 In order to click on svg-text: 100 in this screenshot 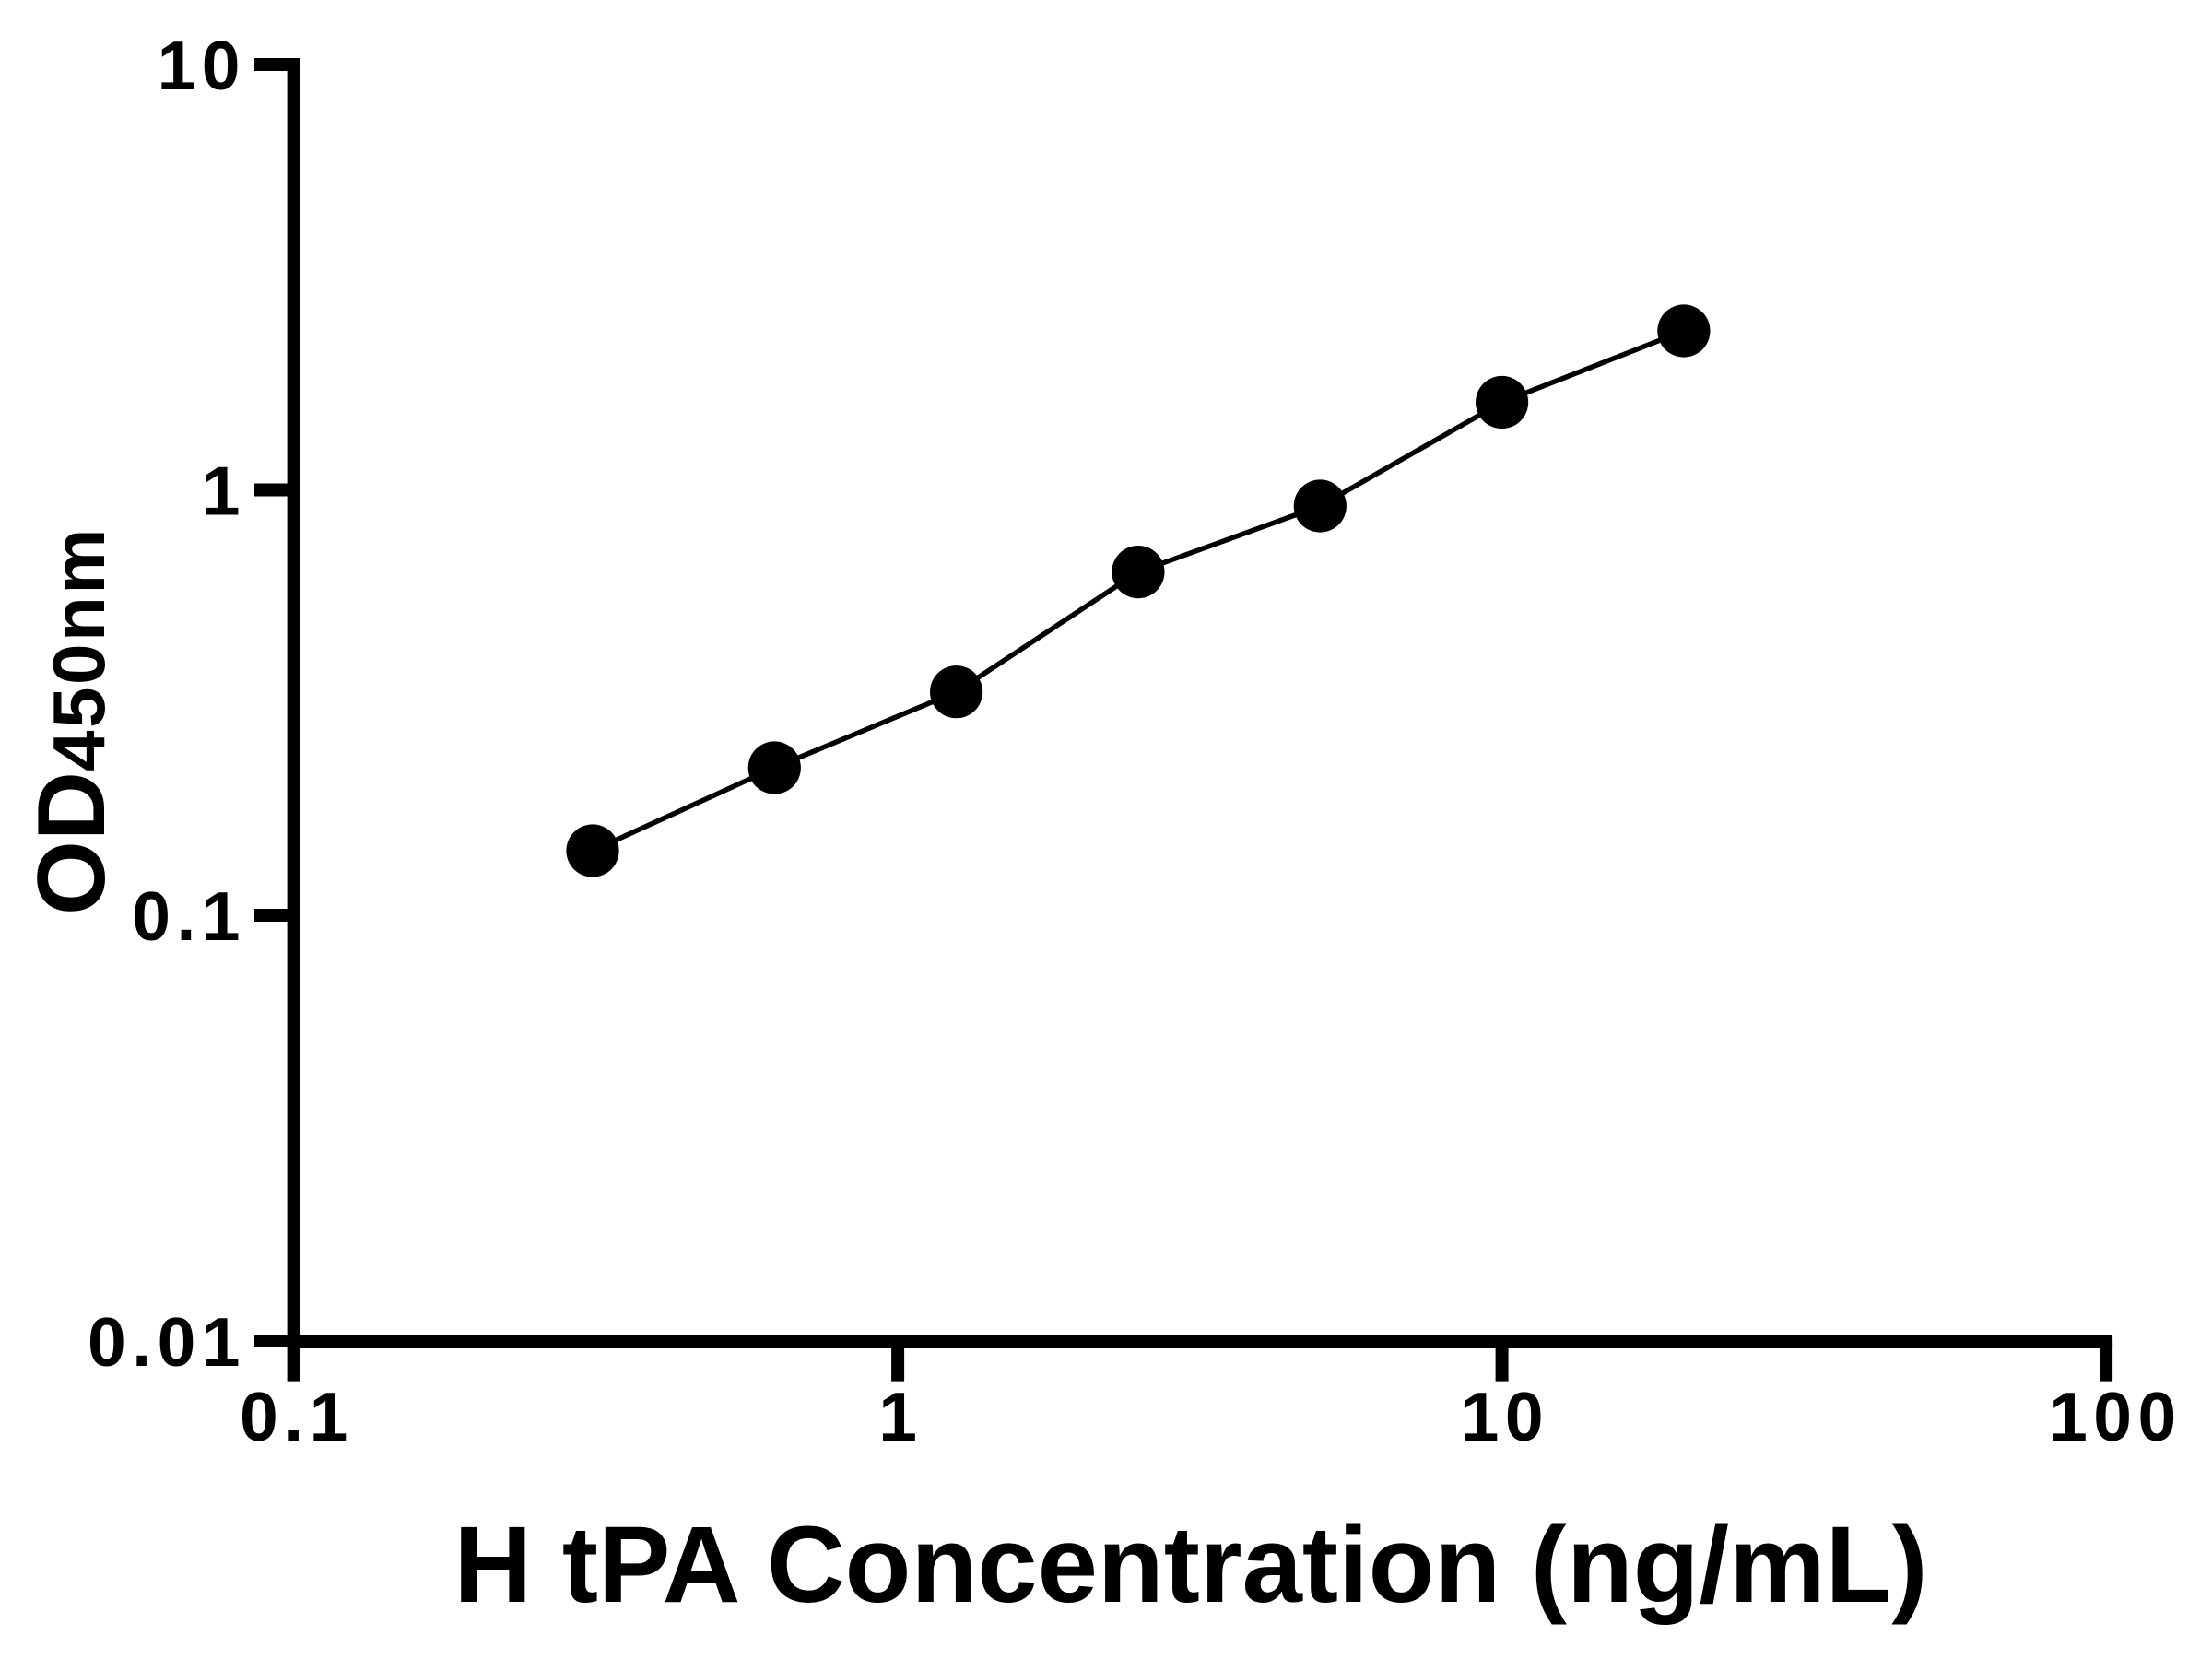, I will do `click(2116, 1416)`.